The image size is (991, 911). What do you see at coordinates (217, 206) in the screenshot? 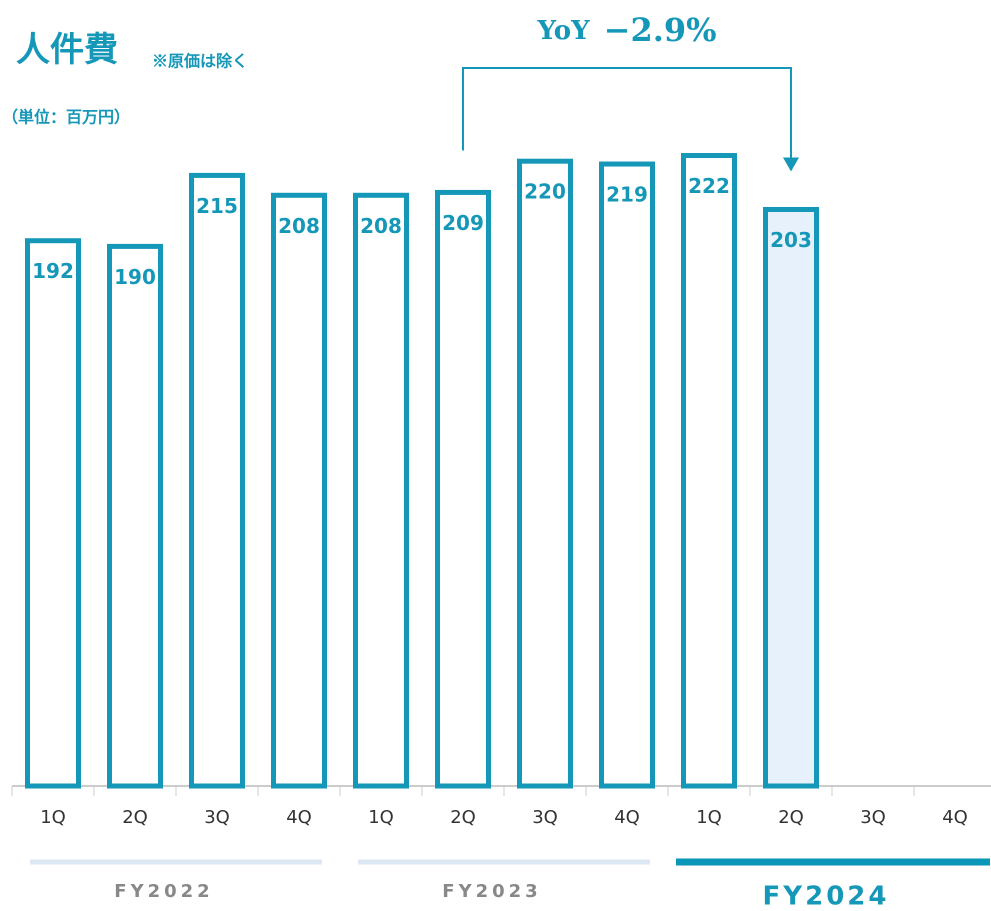
I see `data-label: 215` at bounding box center [217, 206].